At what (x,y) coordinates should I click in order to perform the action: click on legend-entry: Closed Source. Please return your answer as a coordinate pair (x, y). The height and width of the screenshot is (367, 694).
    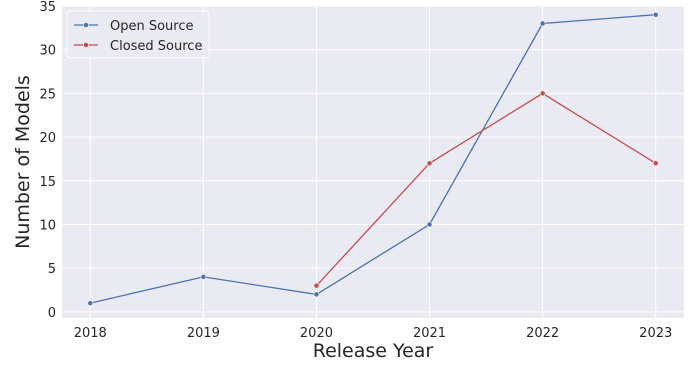
    Looking at the image, I should click on (156, 46).